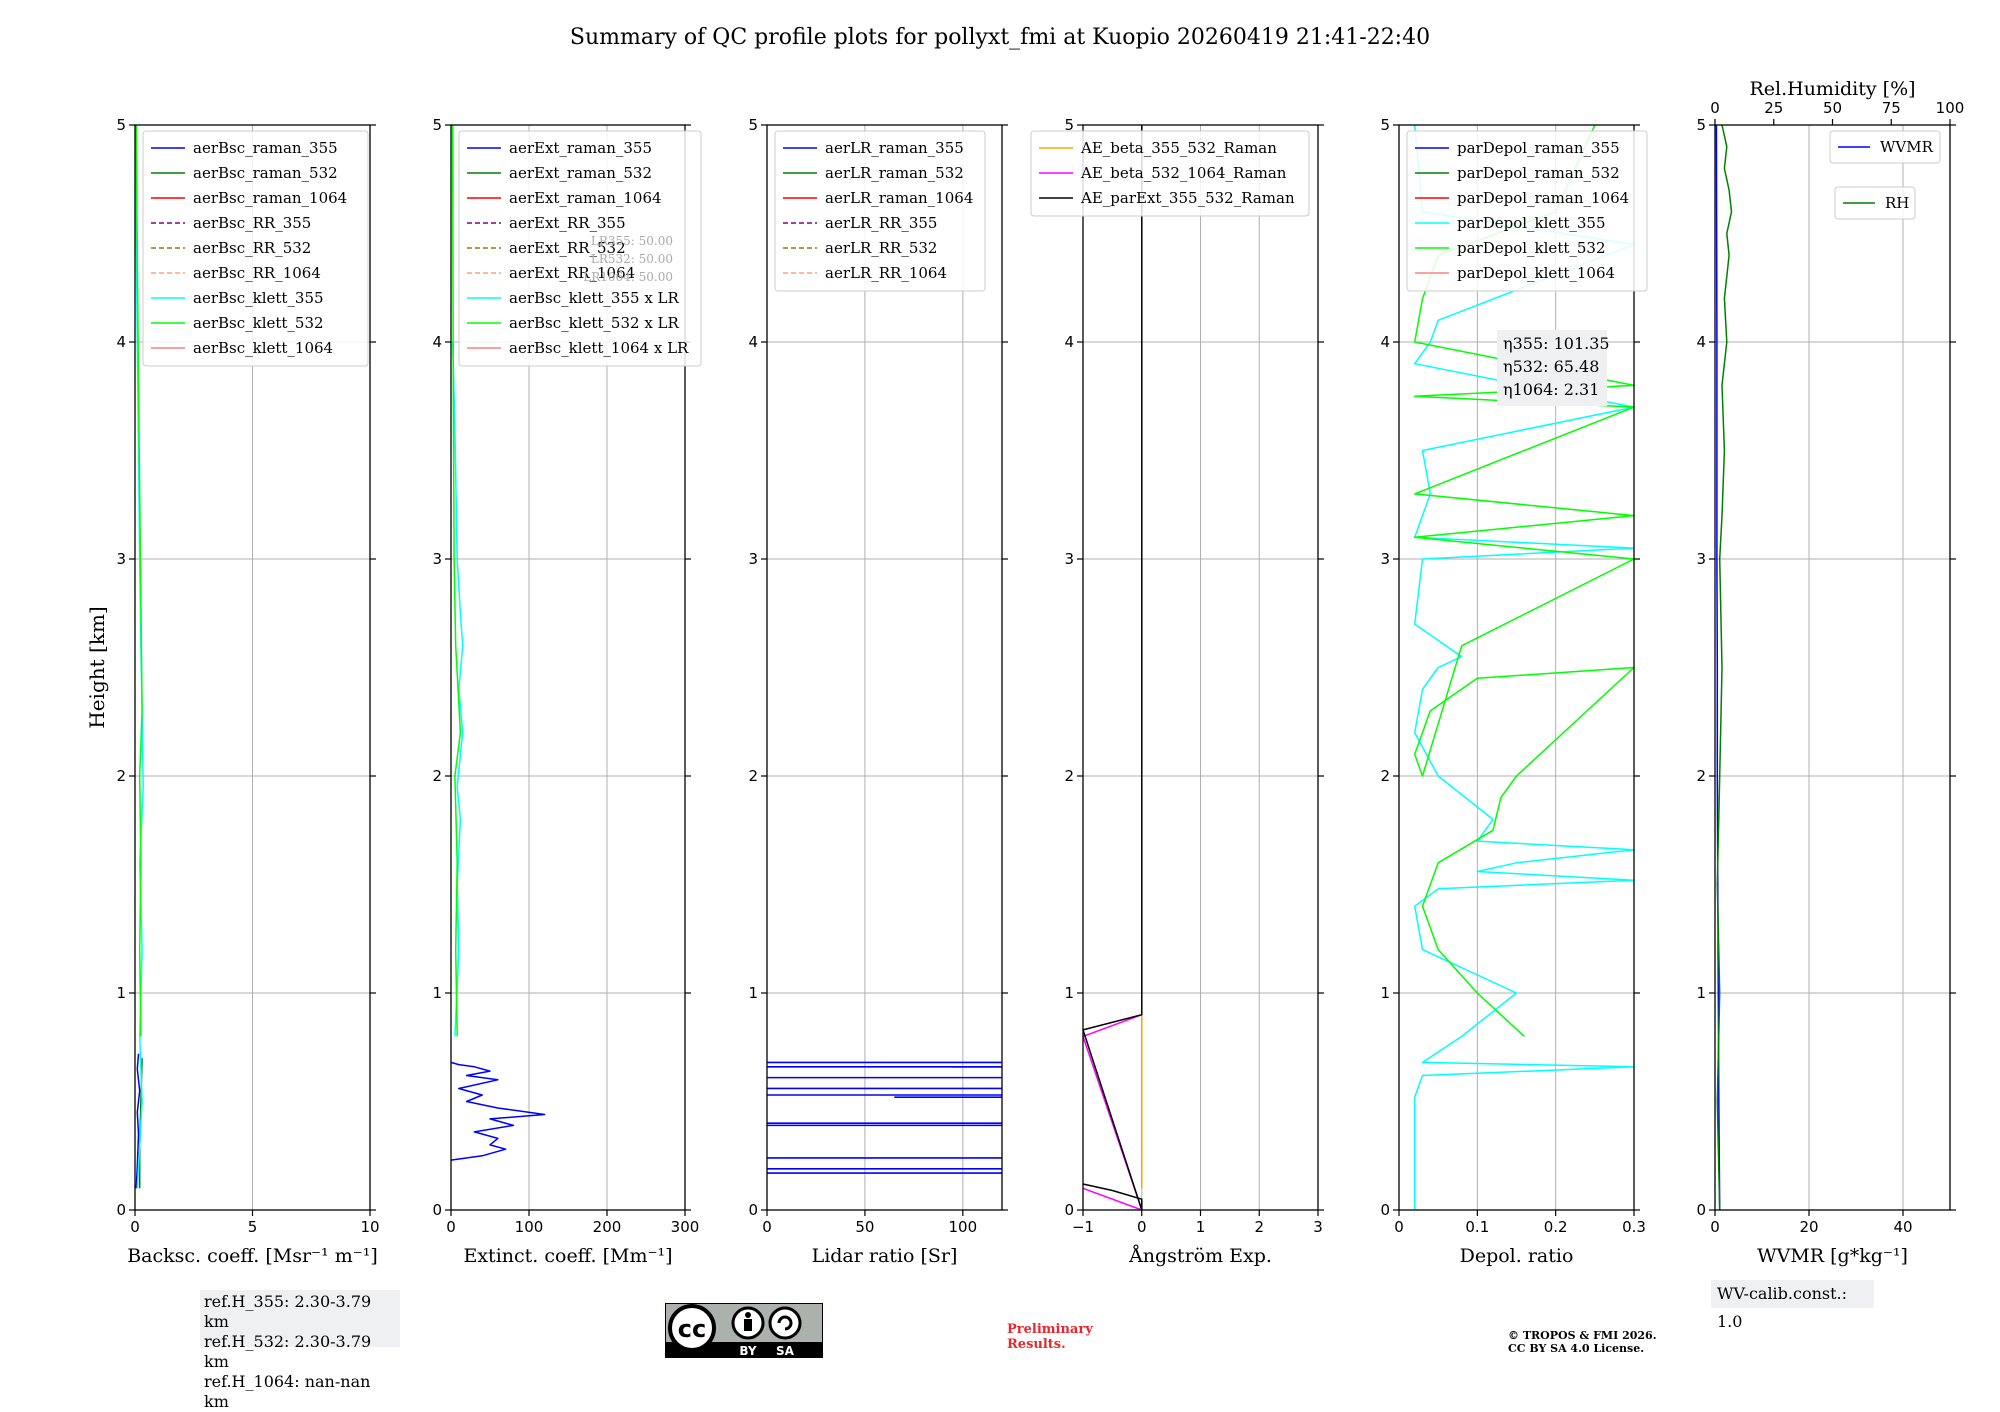  I want to click on legend-label: aerBsc_raman_1064, so click(270, 198).